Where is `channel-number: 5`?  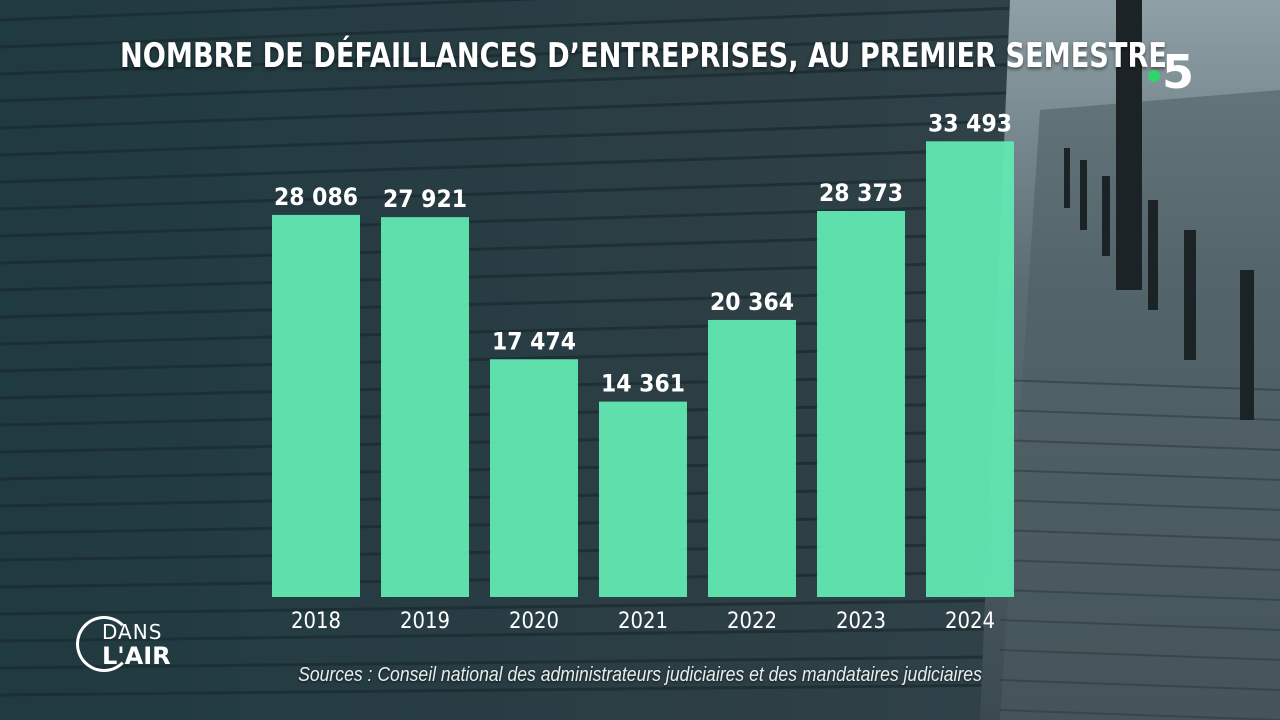
channel-number: 5 is located at coordinates (1178, 72).